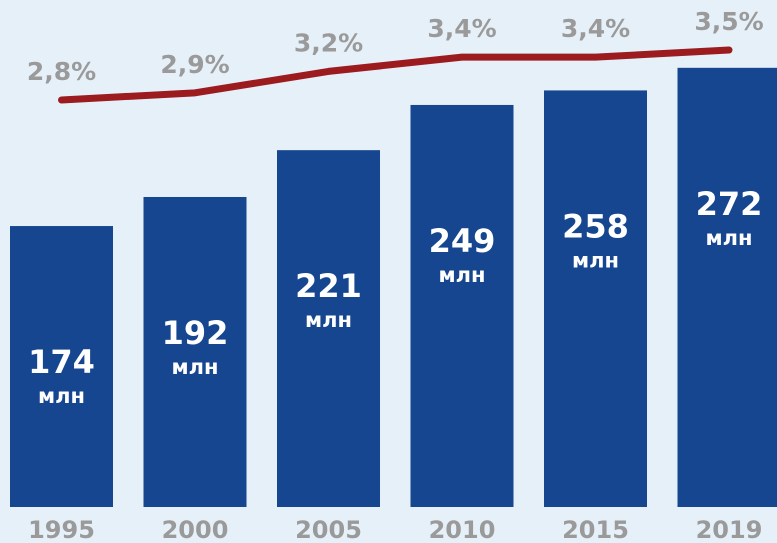 Image resolution: width=777 pixels, height=543 pixels. I want to click on line-value-label: 3,5%, so click(728, 21).